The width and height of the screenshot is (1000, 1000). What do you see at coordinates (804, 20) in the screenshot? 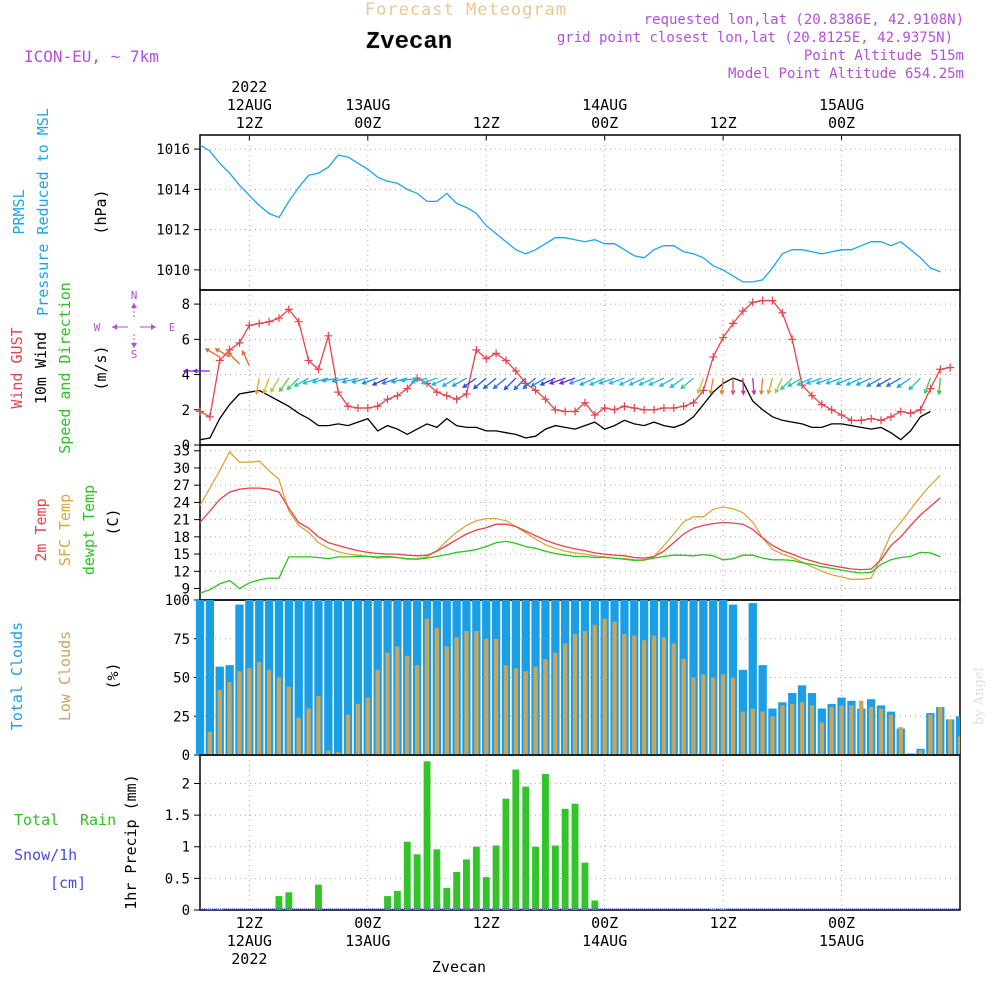
I see `requested-coords: requested lon,lat (20.8386E, 42.9108N)` at bounding box center [804, 20].